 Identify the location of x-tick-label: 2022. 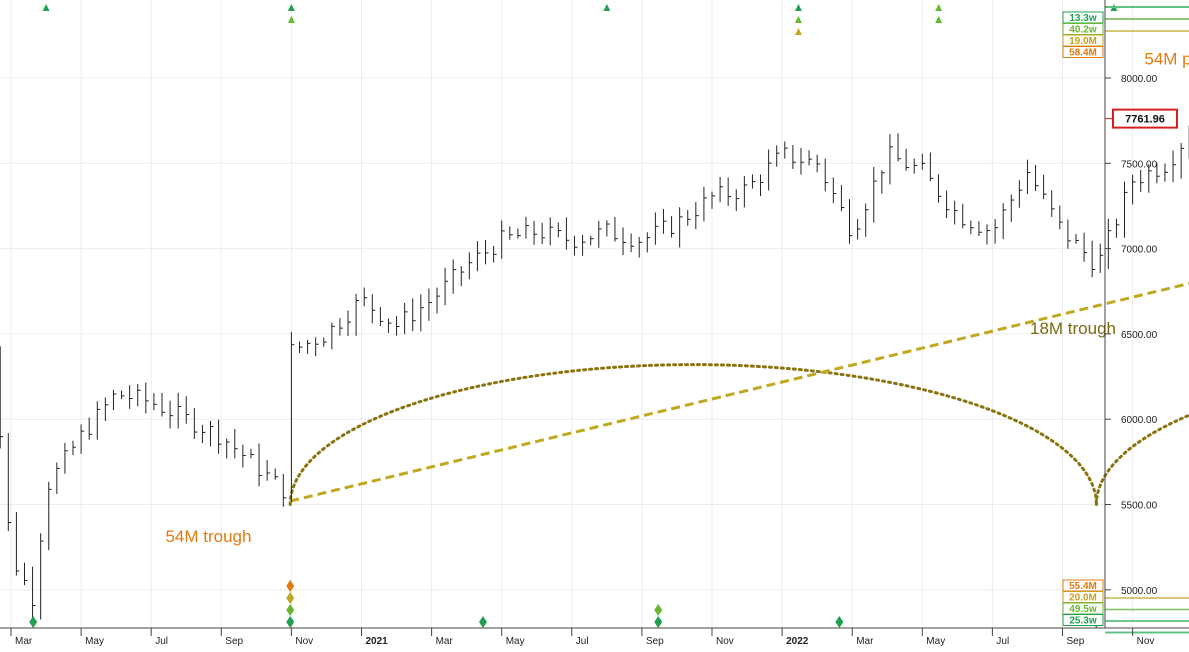
(797, 641).